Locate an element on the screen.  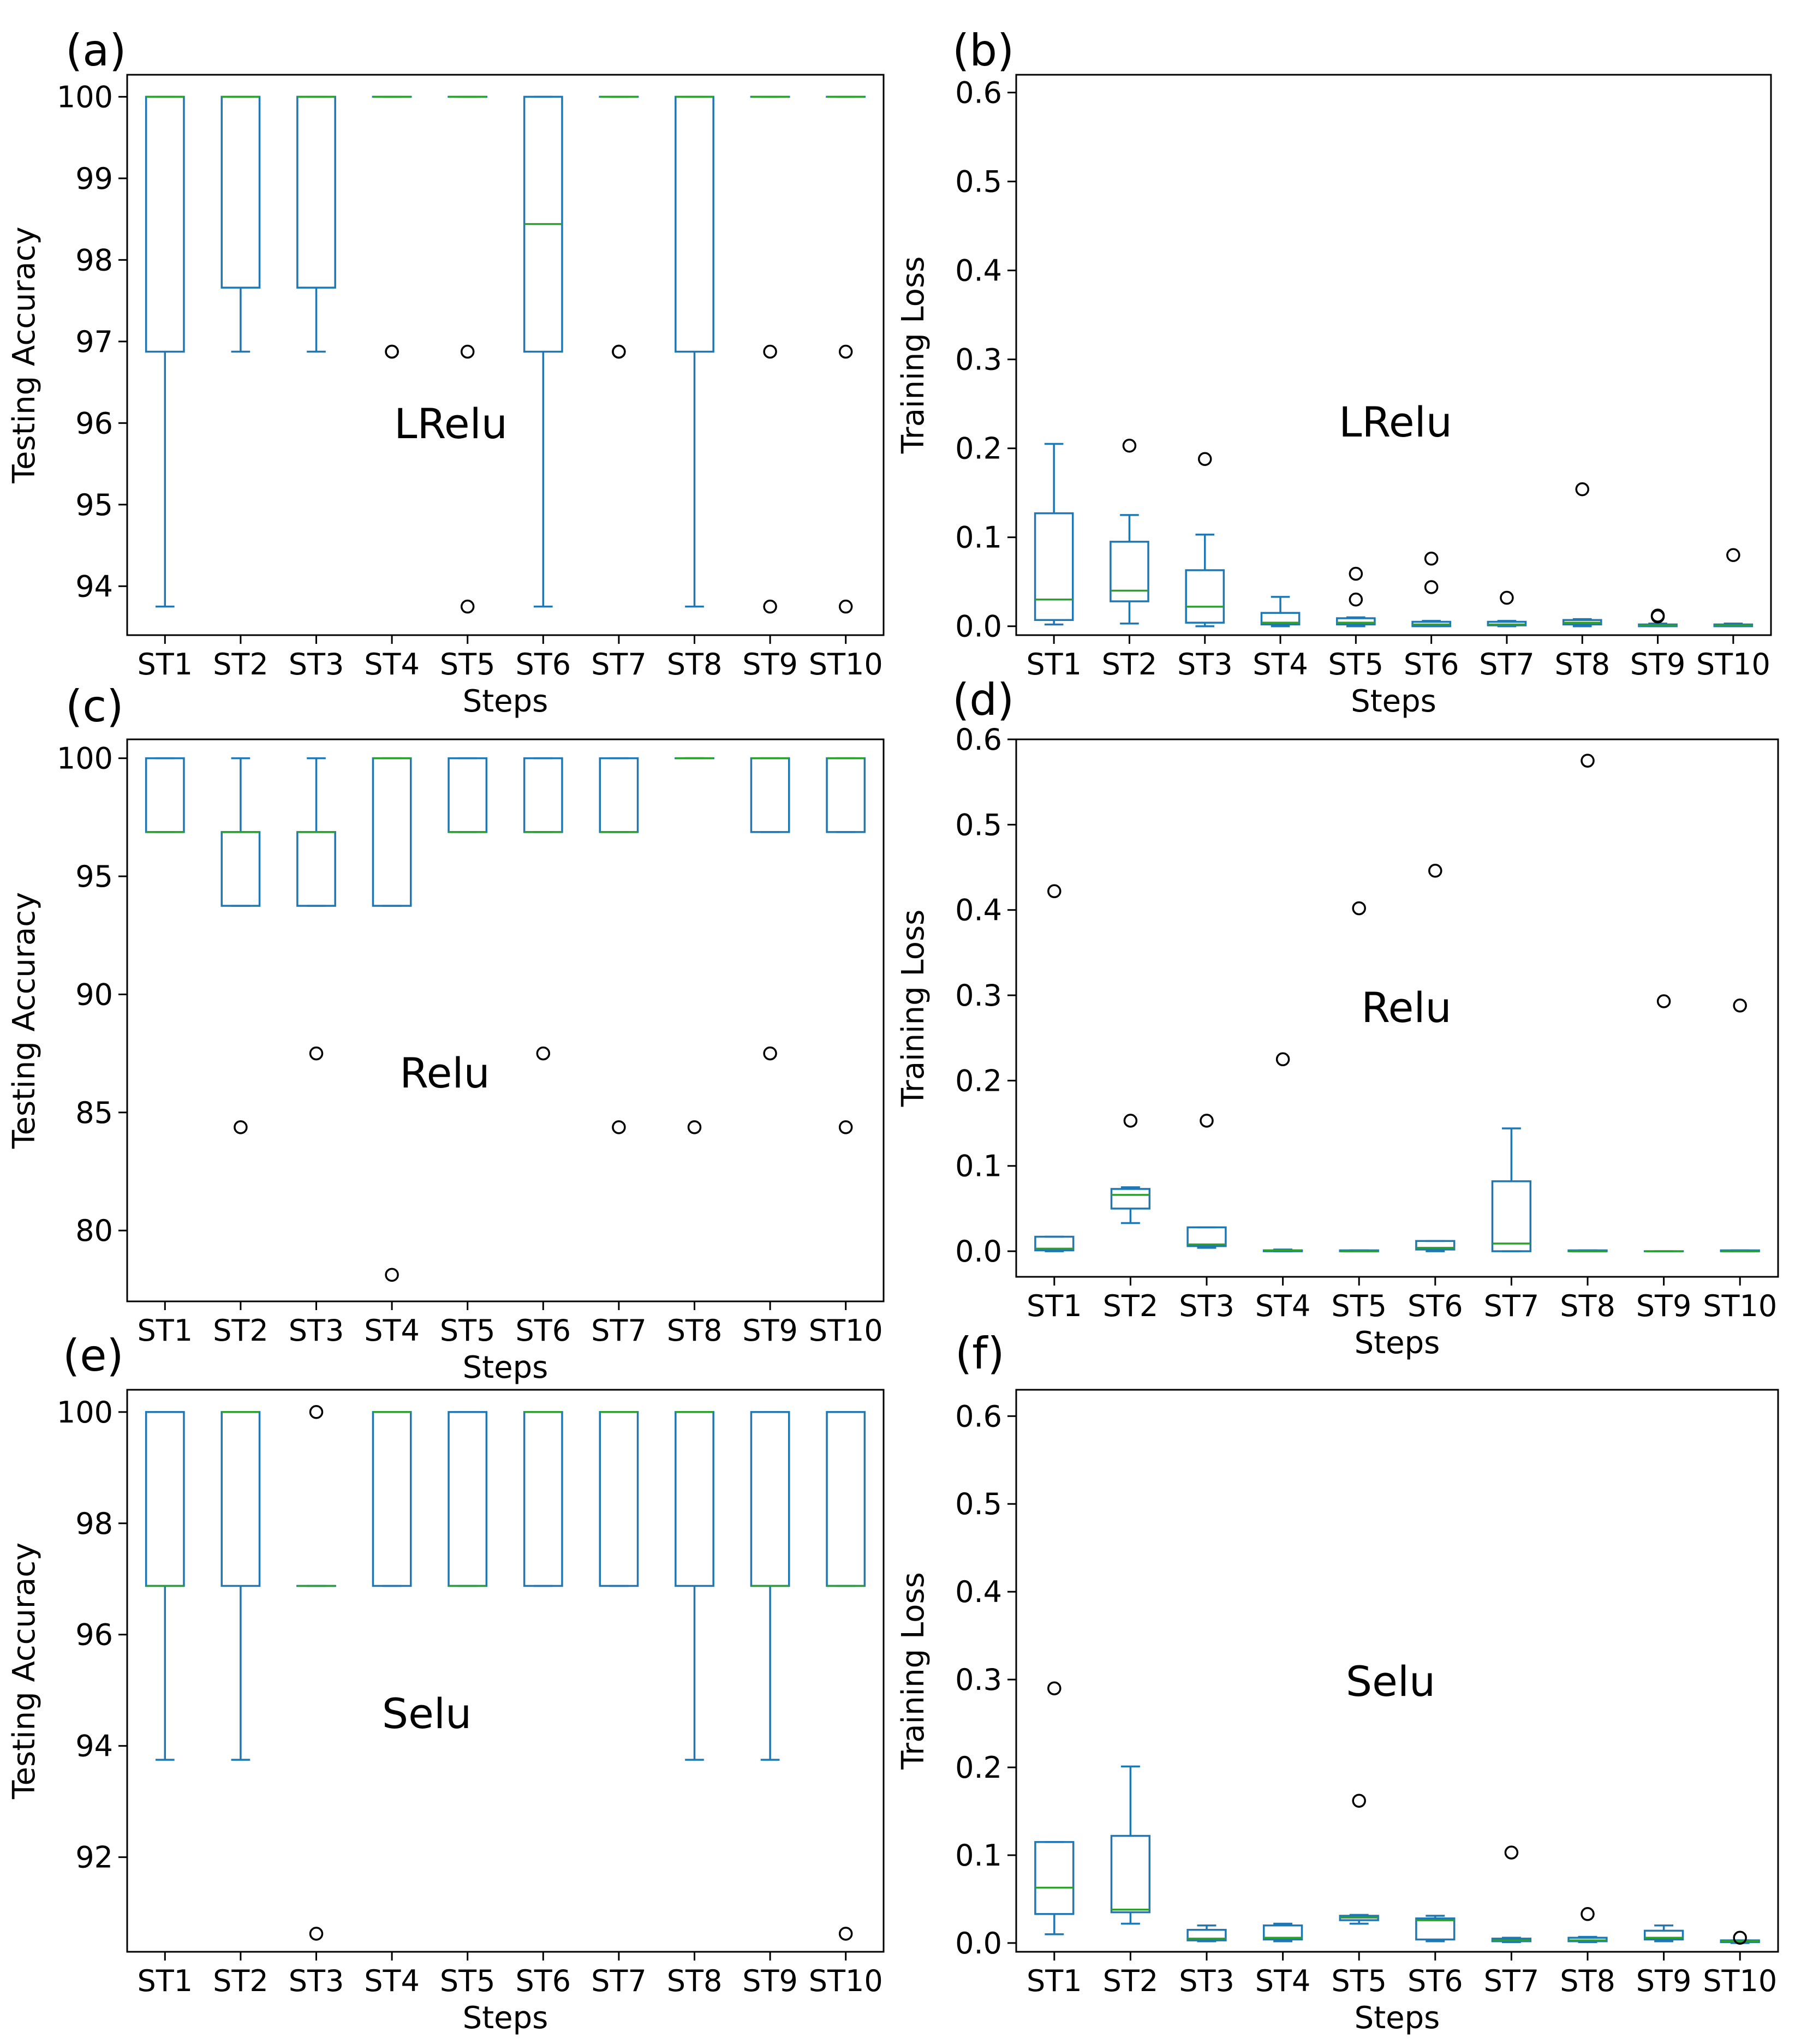
y-tick-label: 100 is located at coordinates (85, 1412).